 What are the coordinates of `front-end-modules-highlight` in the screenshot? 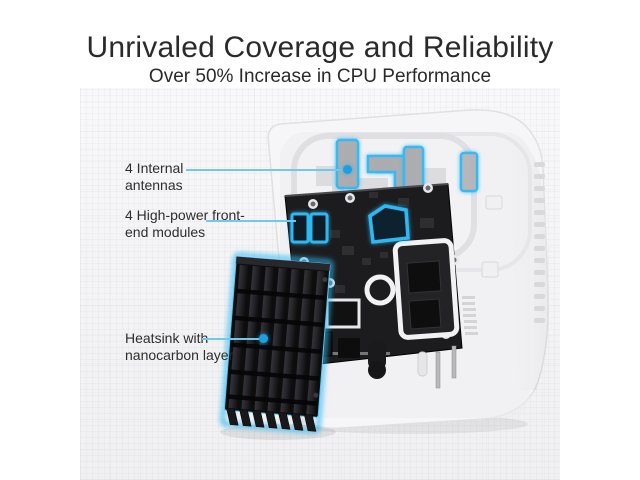 It's located at (350, 224).